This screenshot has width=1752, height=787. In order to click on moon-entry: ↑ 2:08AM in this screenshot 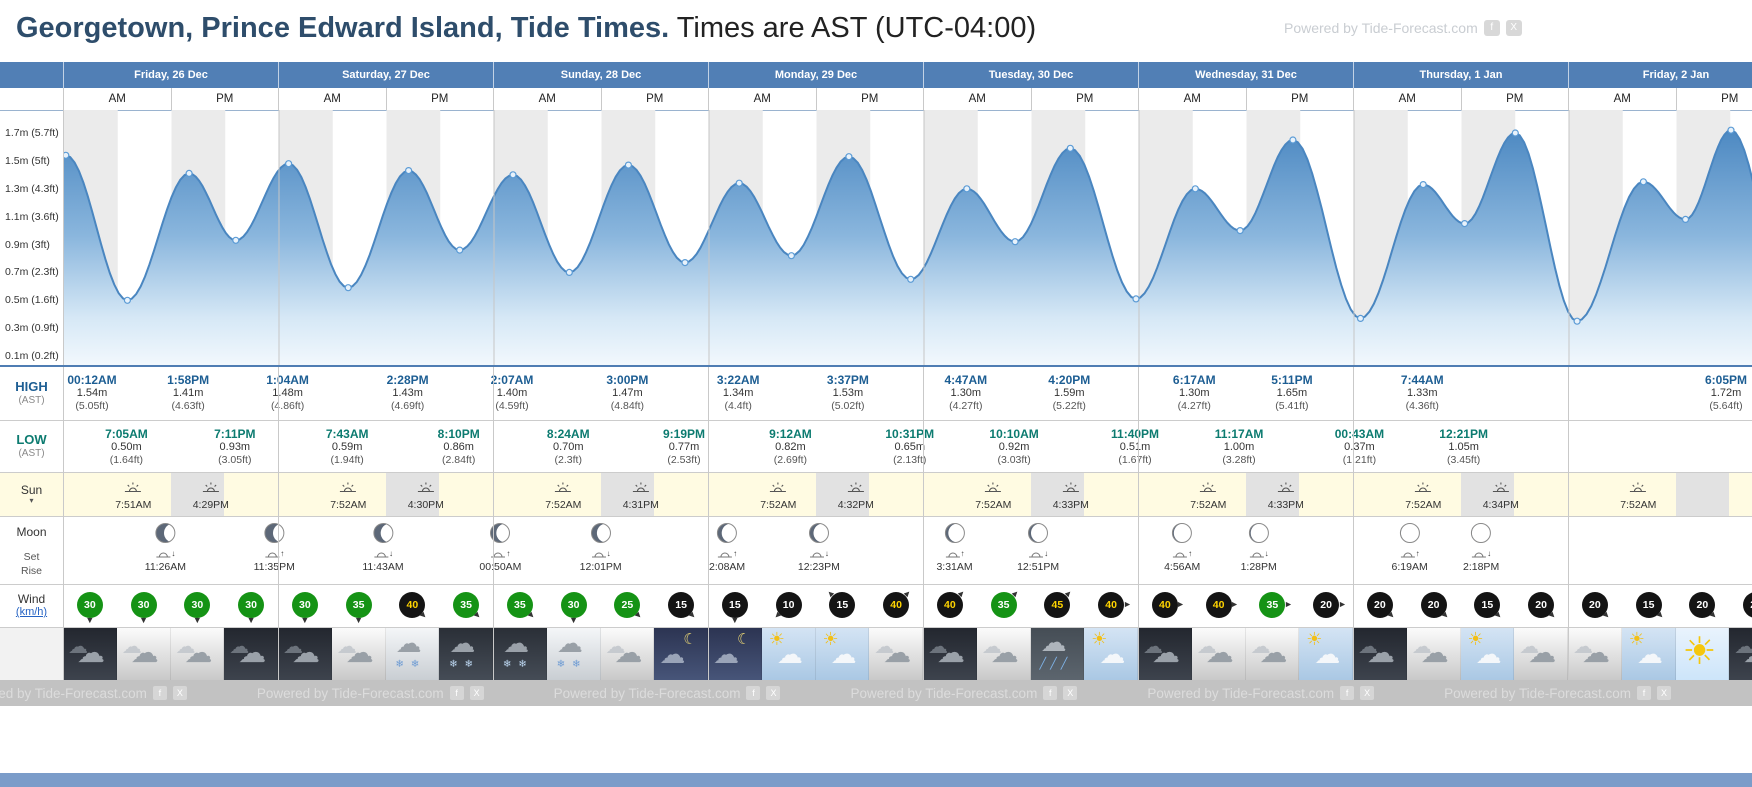, I will do `click(727, 547)`.